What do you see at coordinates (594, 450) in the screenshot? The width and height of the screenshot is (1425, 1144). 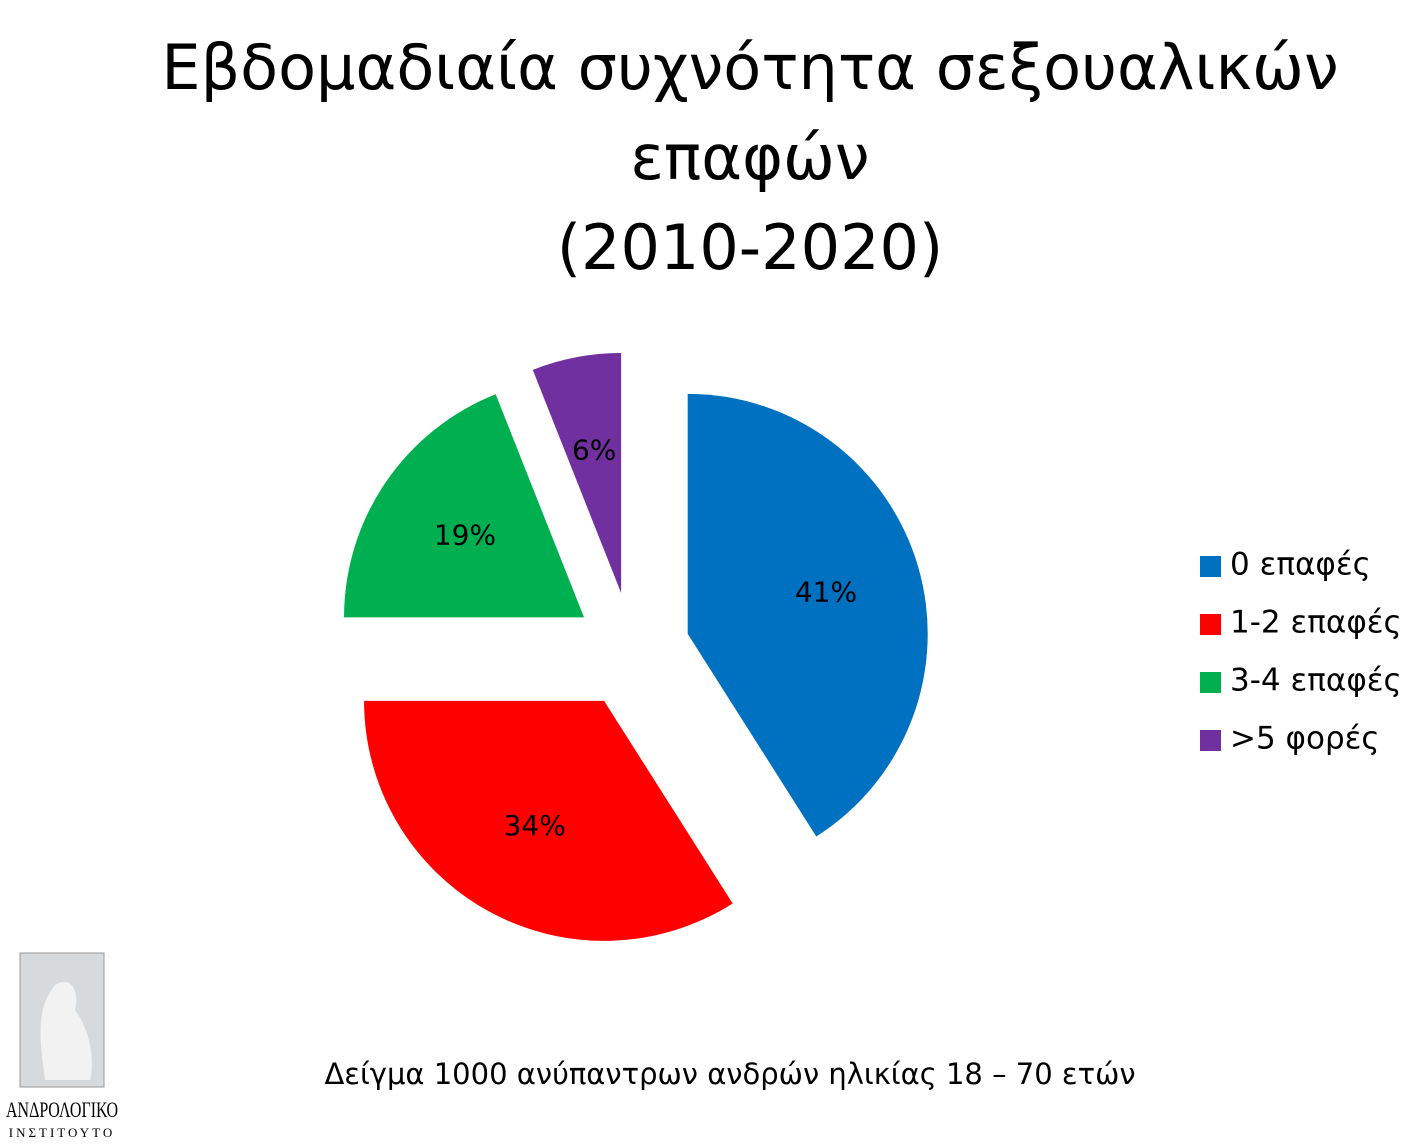 I see `data-label: 6%` at bounding box center [594, 450].